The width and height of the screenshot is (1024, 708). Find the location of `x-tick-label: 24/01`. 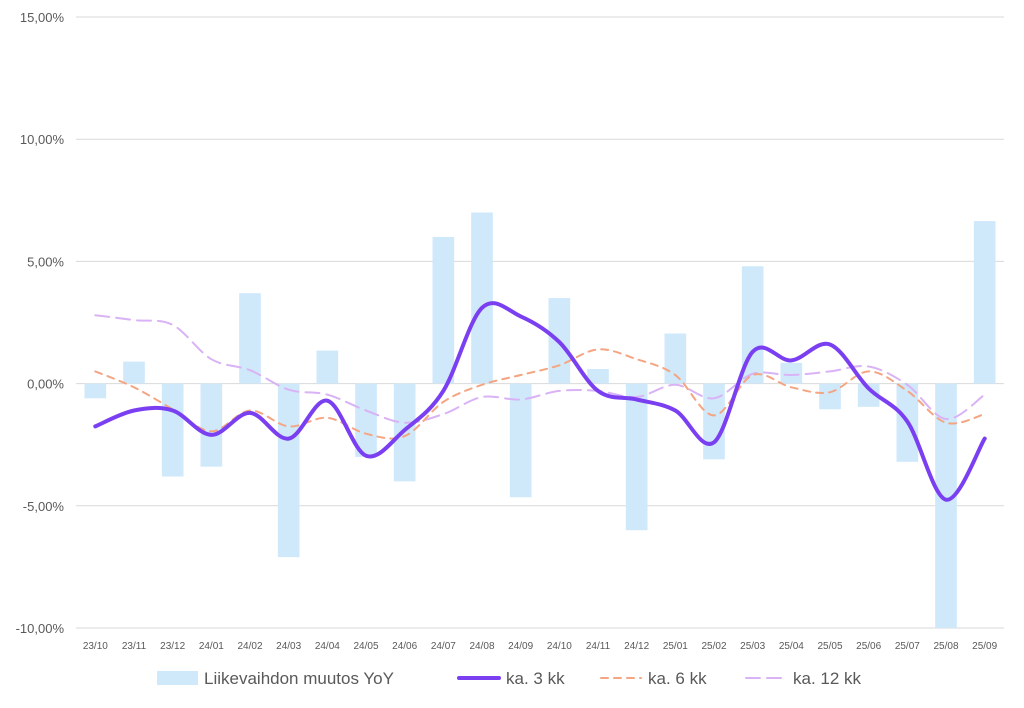

x-tick-label: 24/01 is located at coordinates (211, 646).